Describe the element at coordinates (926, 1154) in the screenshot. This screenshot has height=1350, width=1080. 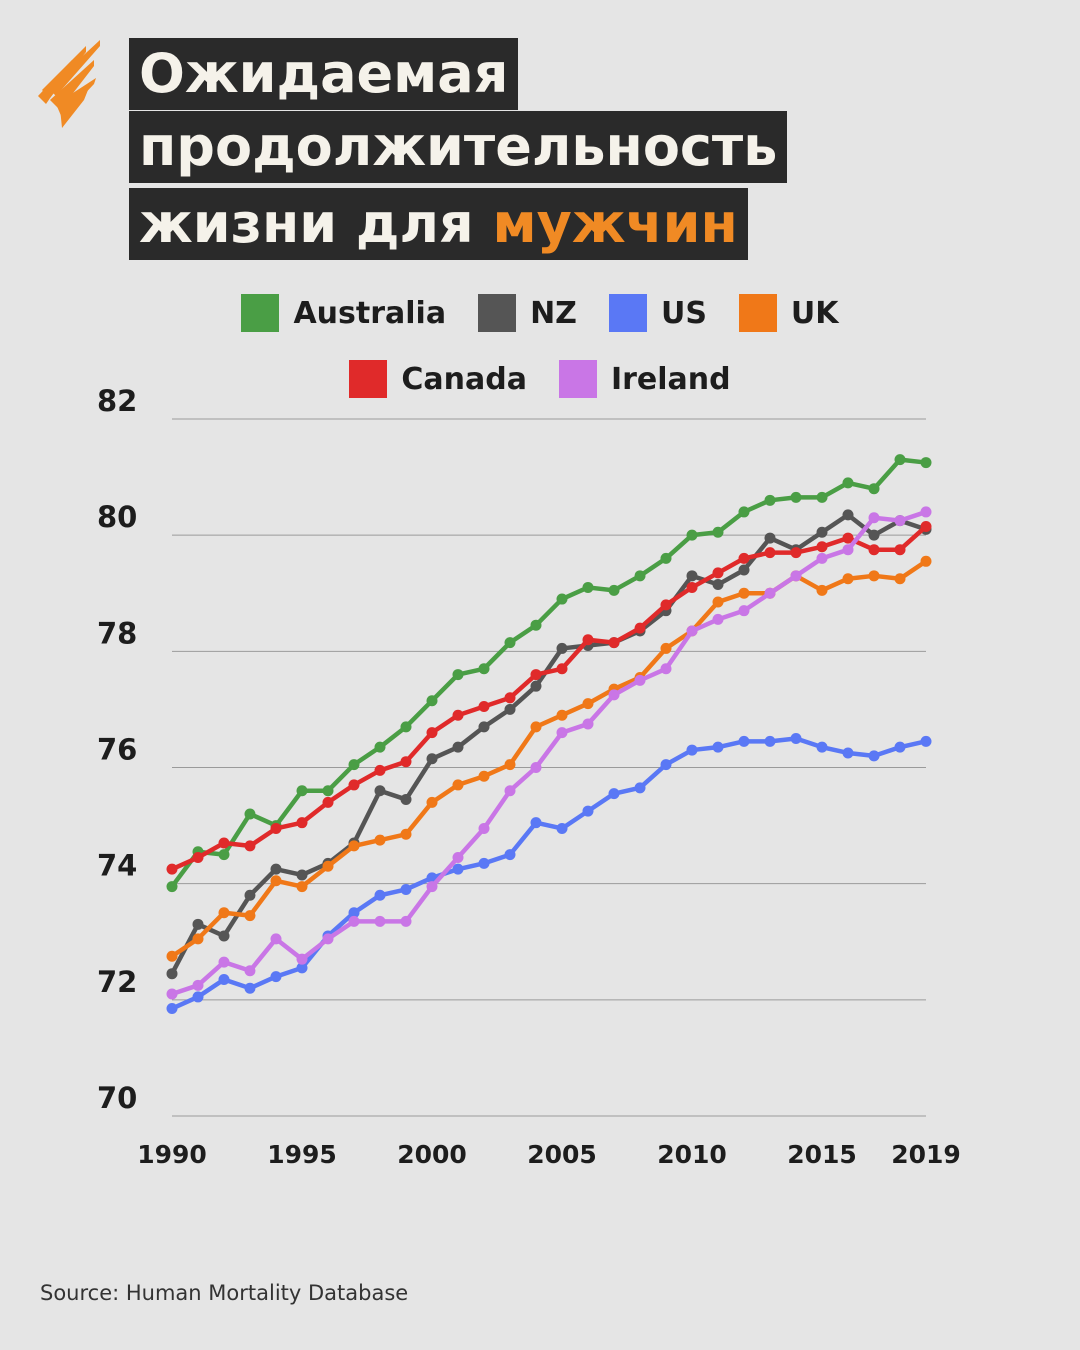
I see `x-tick-label: 2019` at that location.